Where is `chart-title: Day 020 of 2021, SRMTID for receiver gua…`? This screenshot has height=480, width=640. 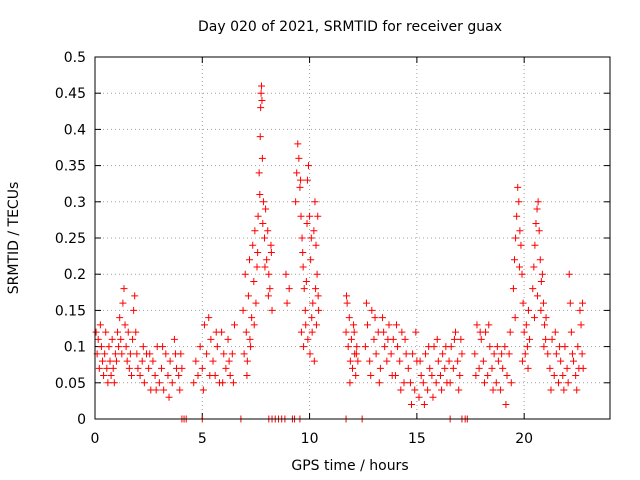
chart-title: Day 020 of 2021, SRMTID for receiver gua… is located at coordinates (350, 27).